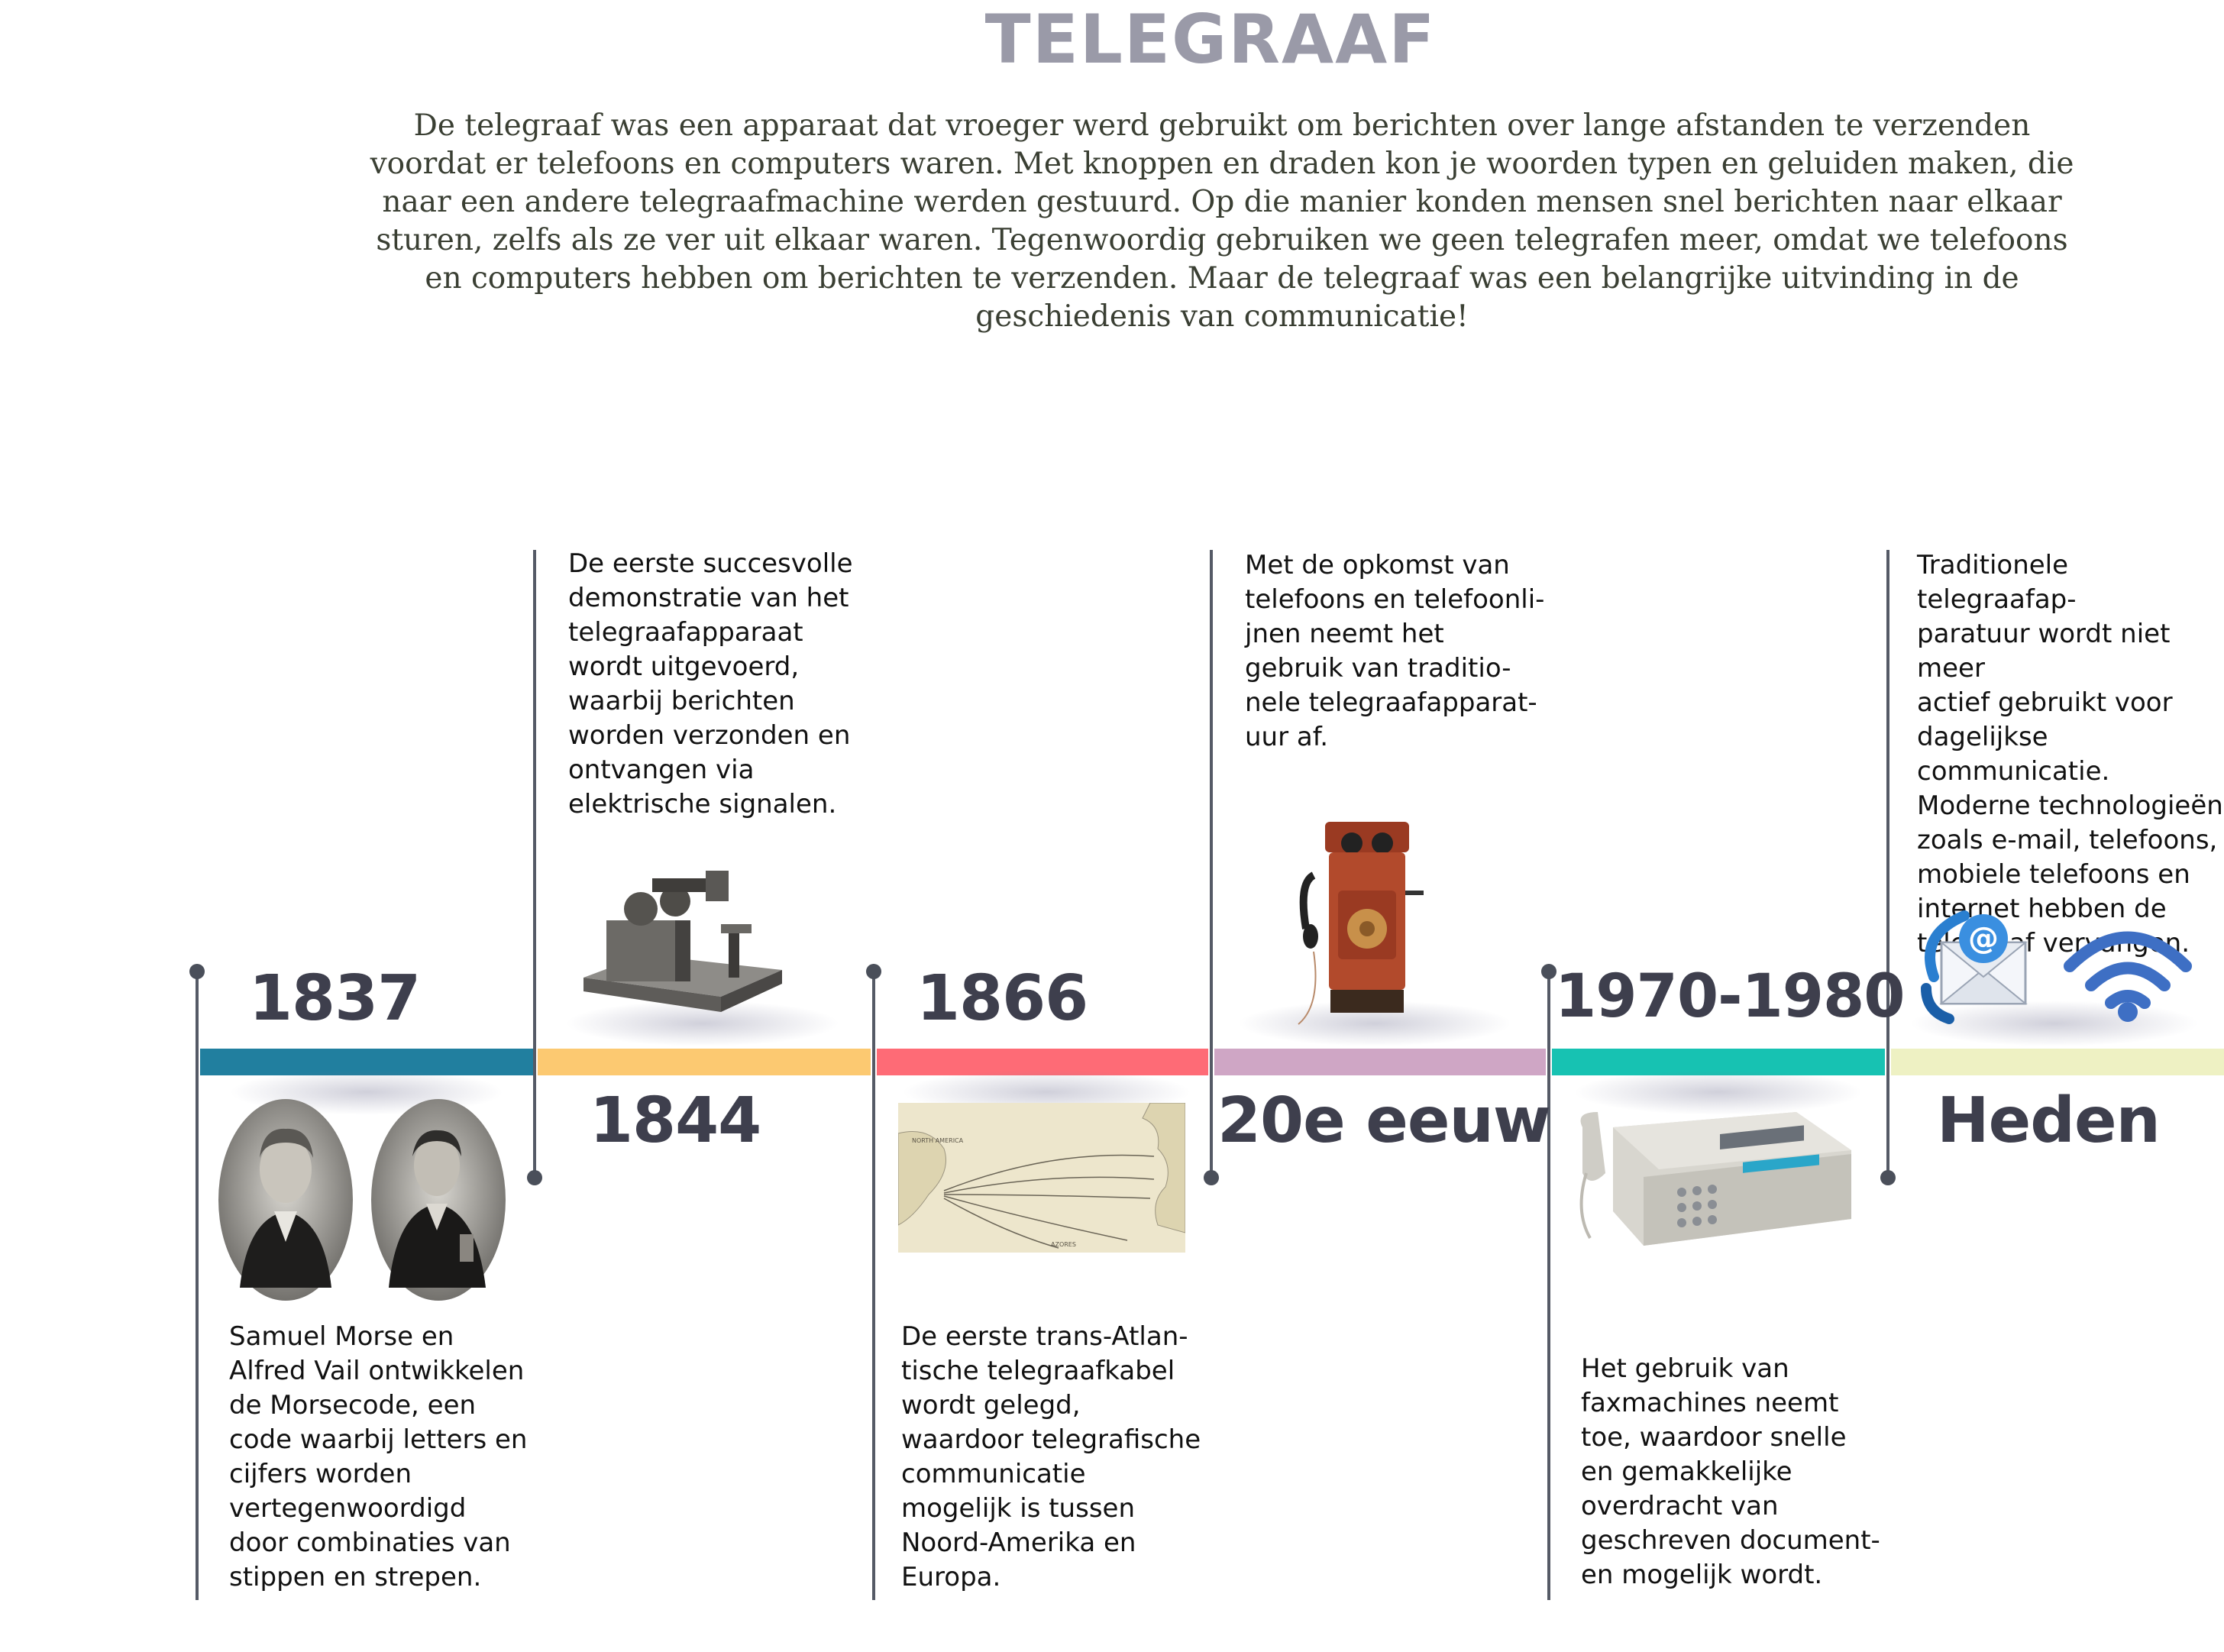  Describe the element at coordinates (438, 1200) in the screenshot. I see `portrait-vail` at that location.